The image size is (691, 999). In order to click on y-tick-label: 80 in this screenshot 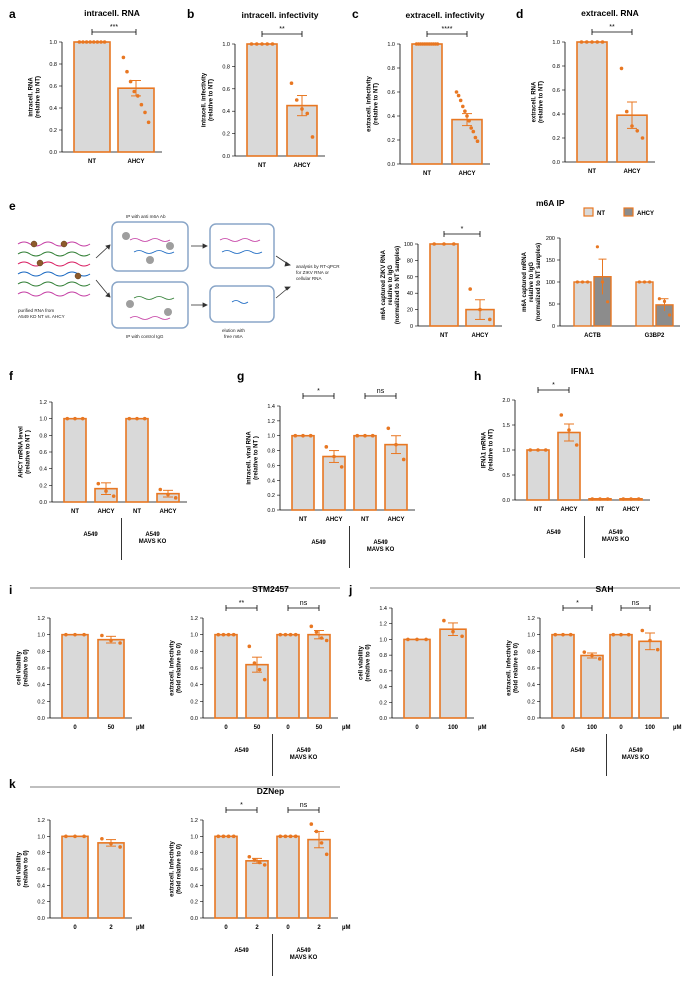, I will do `click(410, 261)`.